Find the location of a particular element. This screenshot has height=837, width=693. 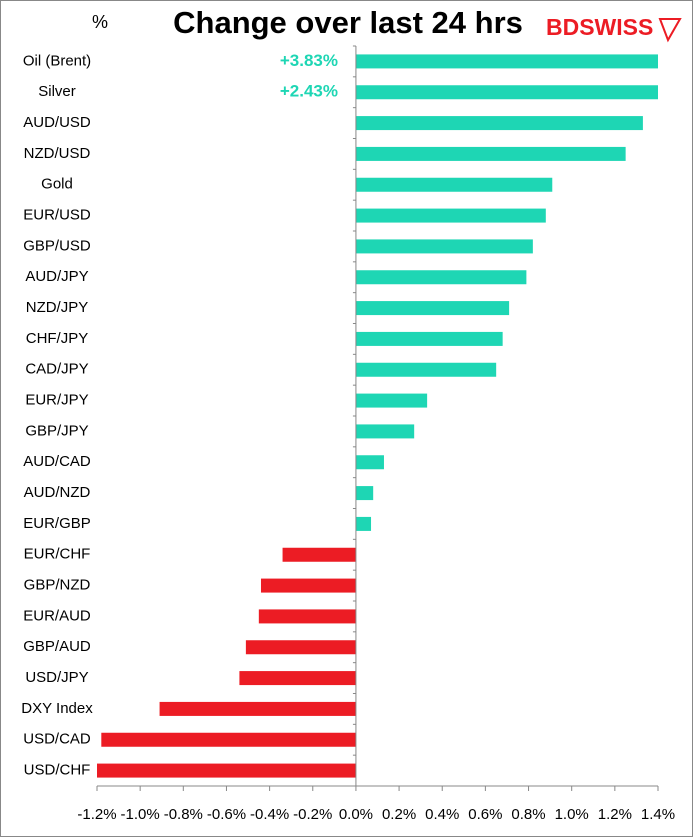

x-tick-label: 1.0% is located at coordinates (572, 814).